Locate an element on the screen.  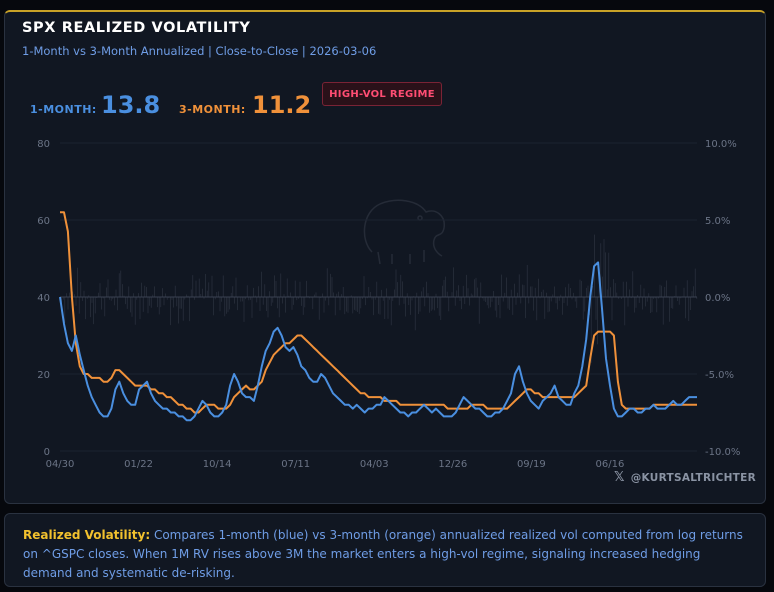
x-tick-label: 09/19 is located at coordinates (531, 464).